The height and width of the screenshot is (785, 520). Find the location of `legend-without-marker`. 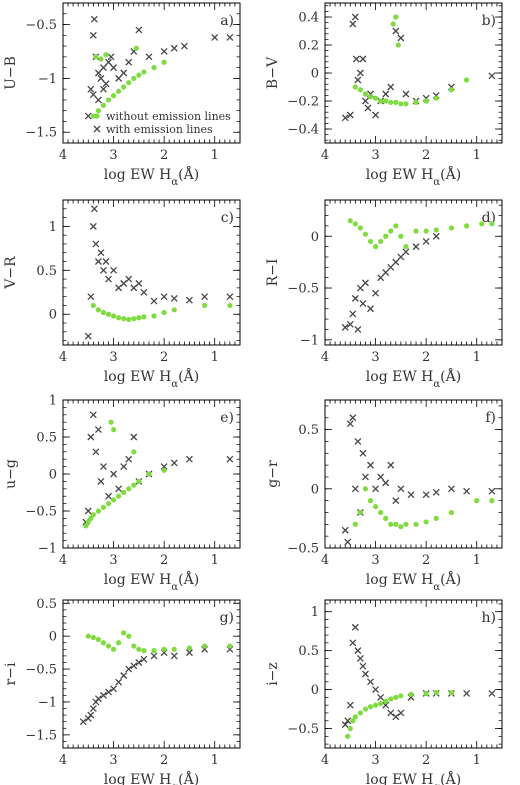

legend-without-marker is located at coordinates (97, 116).